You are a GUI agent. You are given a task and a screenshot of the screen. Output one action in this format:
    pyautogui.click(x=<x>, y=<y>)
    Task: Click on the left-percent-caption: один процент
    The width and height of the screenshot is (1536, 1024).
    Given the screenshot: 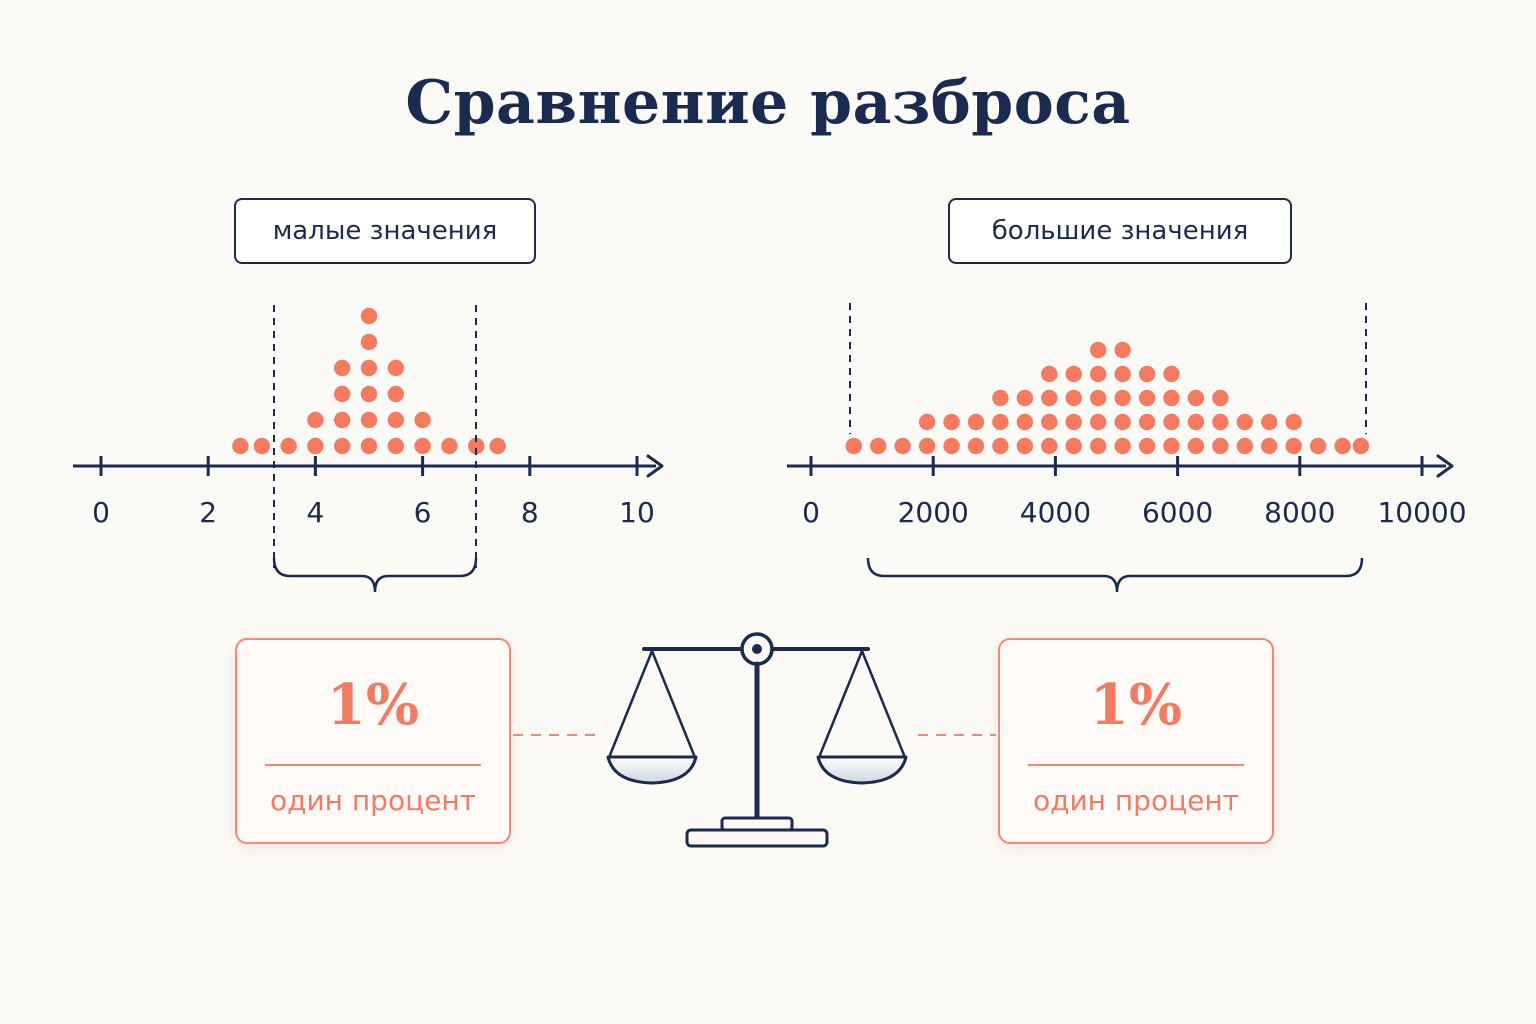 What is the action you would take?
    pyautogui.click(x=372, y=800)
    